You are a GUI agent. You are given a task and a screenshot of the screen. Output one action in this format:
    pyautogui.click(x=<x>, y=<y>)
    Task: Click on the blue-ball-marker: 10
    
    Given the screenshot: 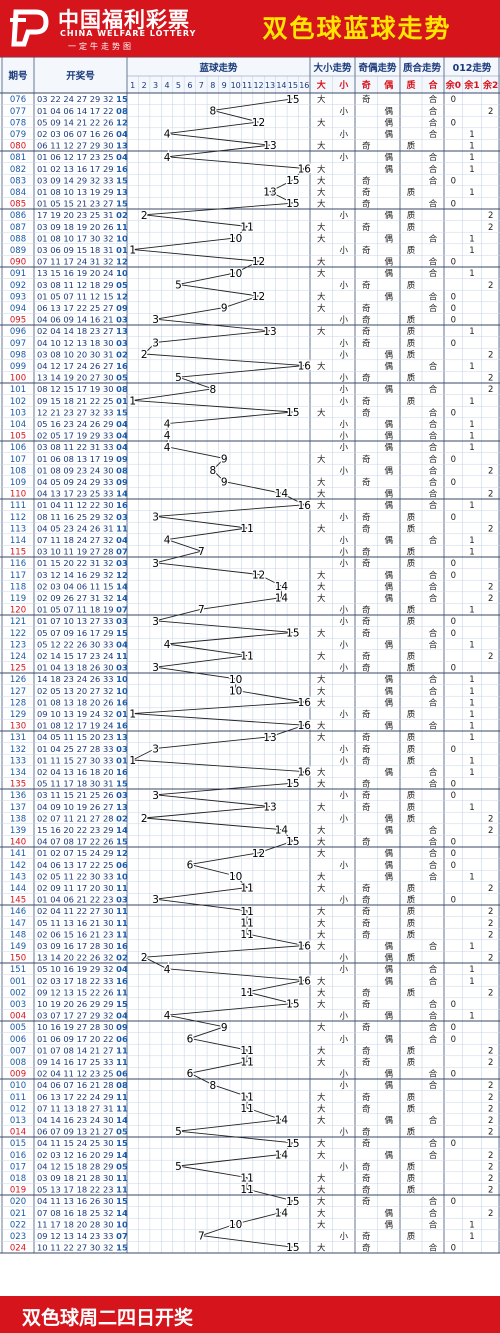 What is the action you would take?
    pyautogui.click(x=235, y=274)
    